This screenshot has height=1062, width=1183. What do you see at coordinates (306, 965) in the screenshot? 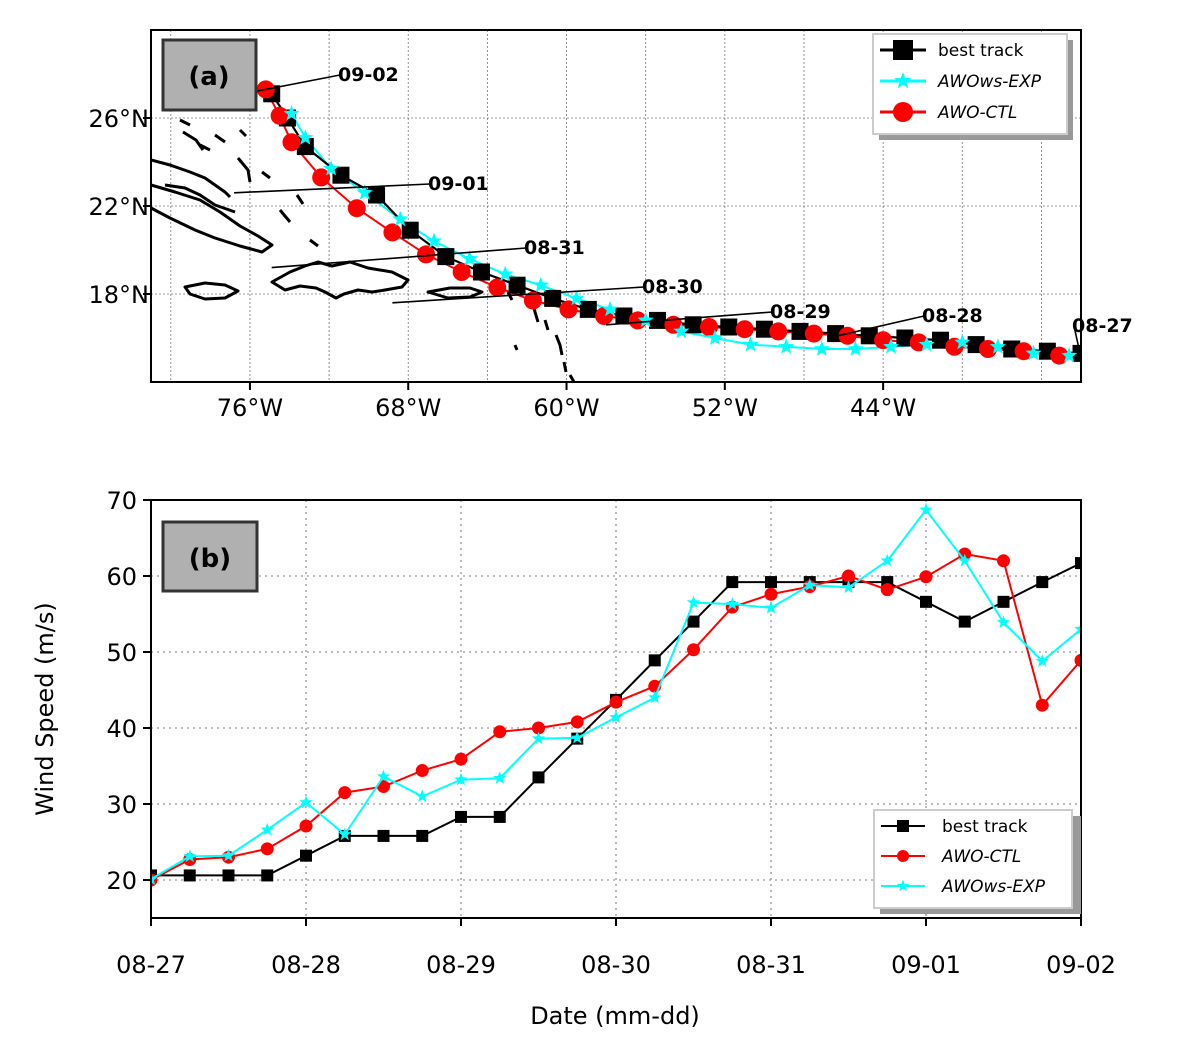
I see `wind-x-tick-label: 08-28` at bounding box center [306, 965].